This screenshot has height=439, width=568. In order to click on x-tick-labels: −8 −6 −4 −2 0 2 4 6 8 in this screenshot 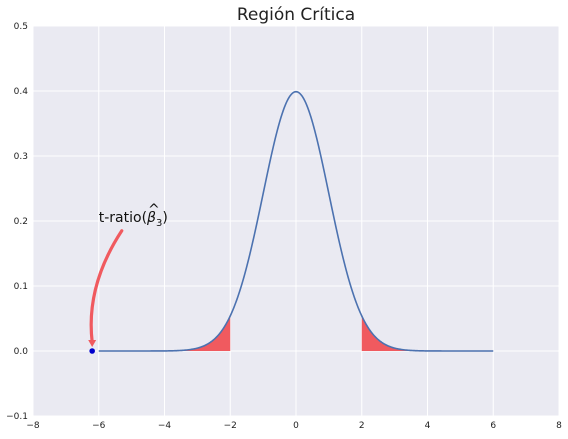, I will do `click(294, 426)`.